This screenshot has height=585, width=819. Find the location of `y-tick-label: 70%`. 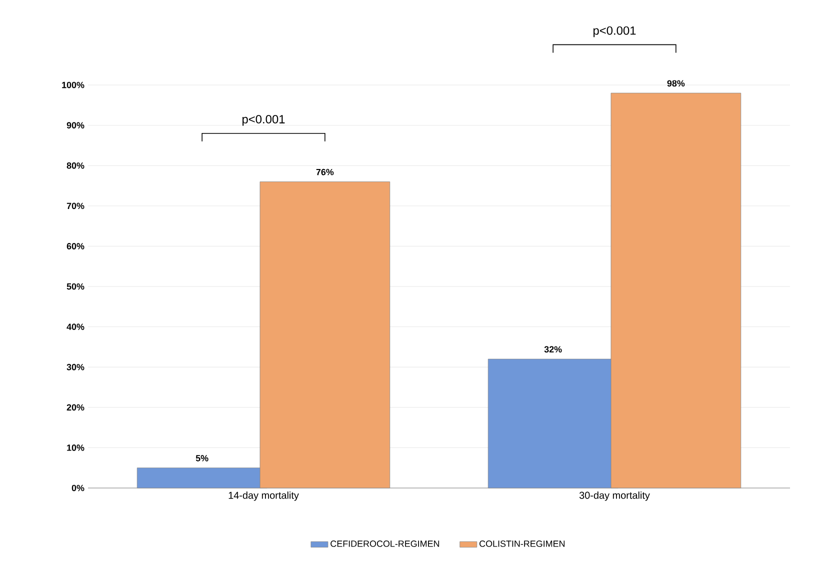

y-tick-label: 70% is located at coordinates (75, 206).